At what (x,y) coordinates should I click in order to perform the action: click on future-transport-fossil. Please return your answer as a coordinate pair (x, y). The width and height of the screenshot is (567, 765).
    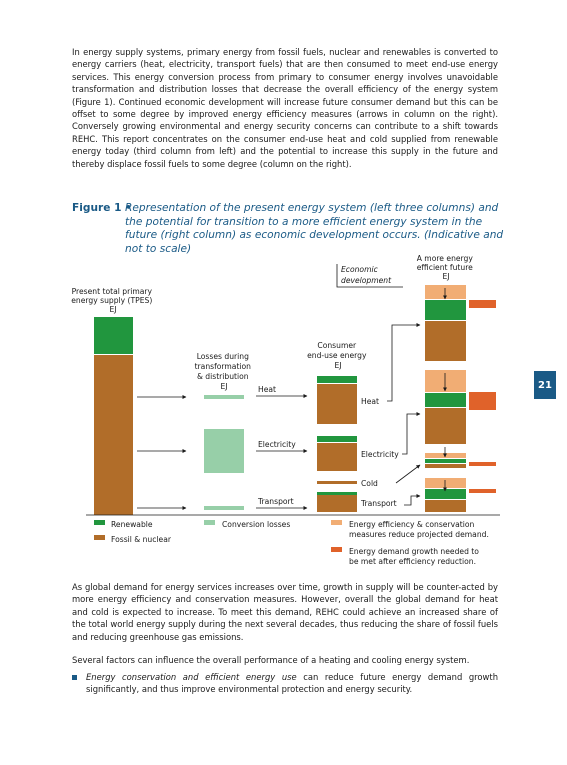
    Looking at the image, I should click on (445, 506).